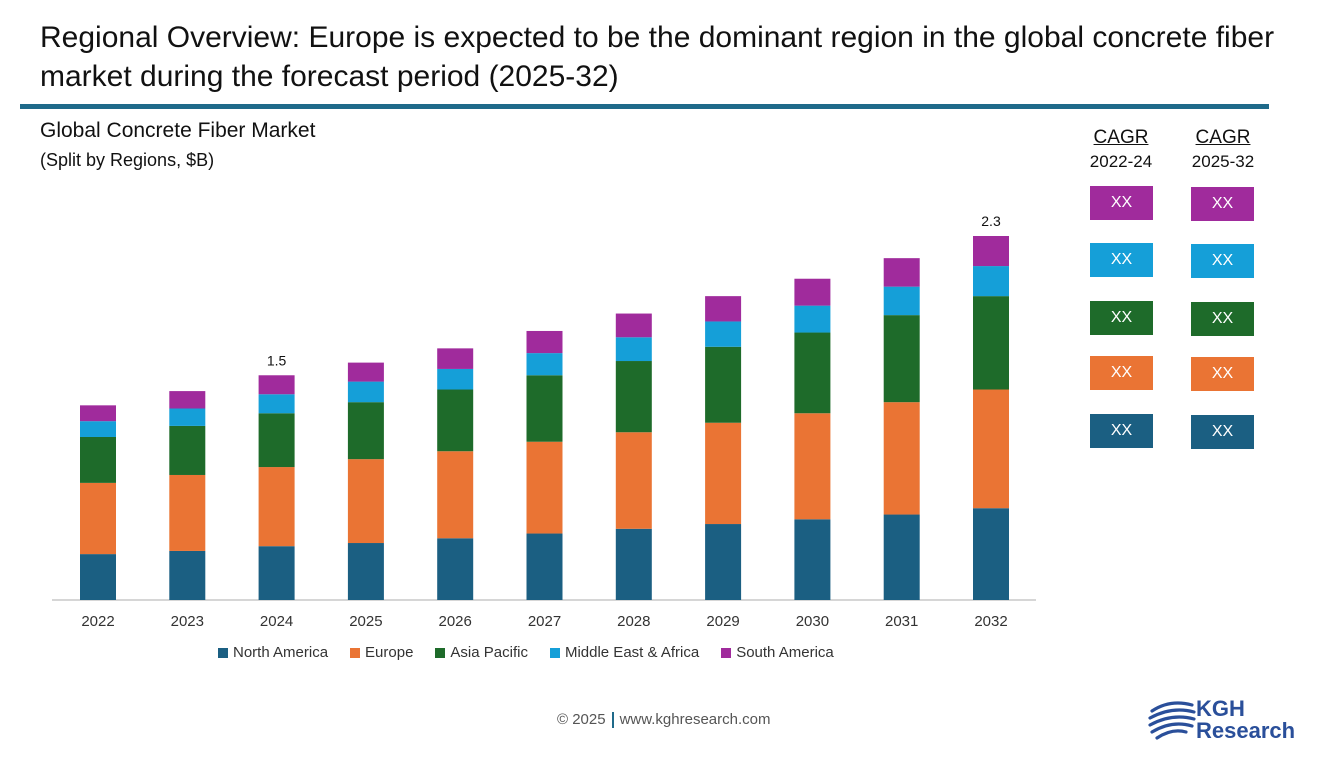  What do you see at coordinates (276, 621) in the screenshot?
I see `x-tick-label-2024: 2024` at bounding box center [276, 621].